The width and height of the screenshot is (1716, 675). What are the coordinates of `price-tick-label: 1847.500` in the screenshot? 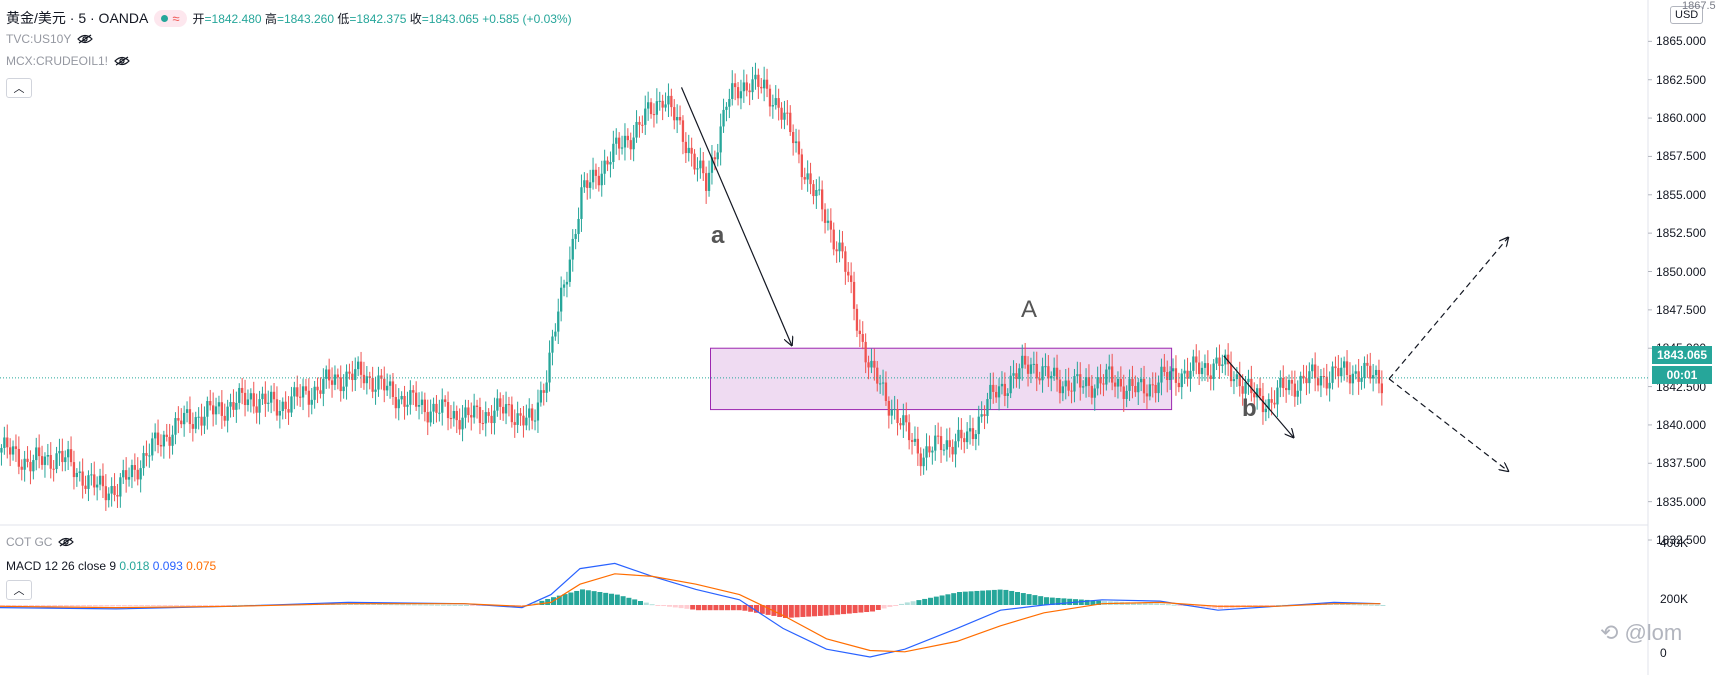 It's located at (1681, 309).